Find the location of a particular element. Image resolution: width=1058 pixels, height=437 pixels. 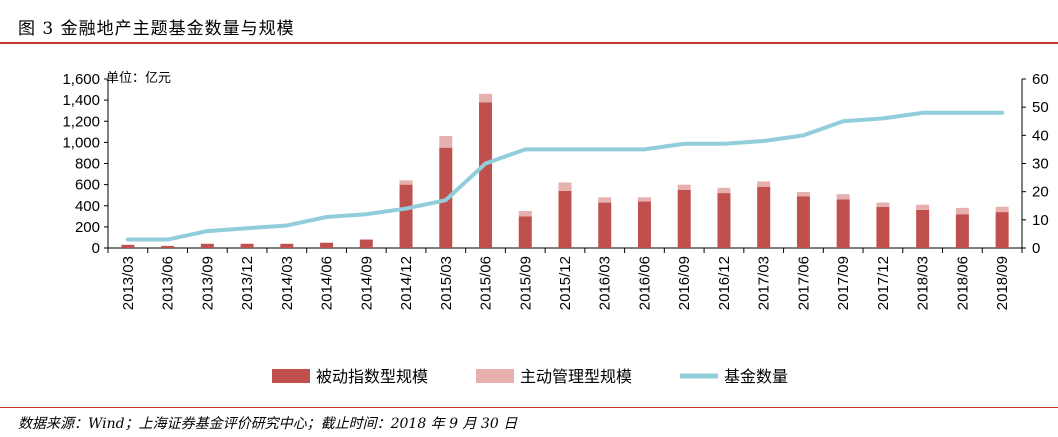

x-tick-label: 2015/03 is located at coordinates (446, 283).